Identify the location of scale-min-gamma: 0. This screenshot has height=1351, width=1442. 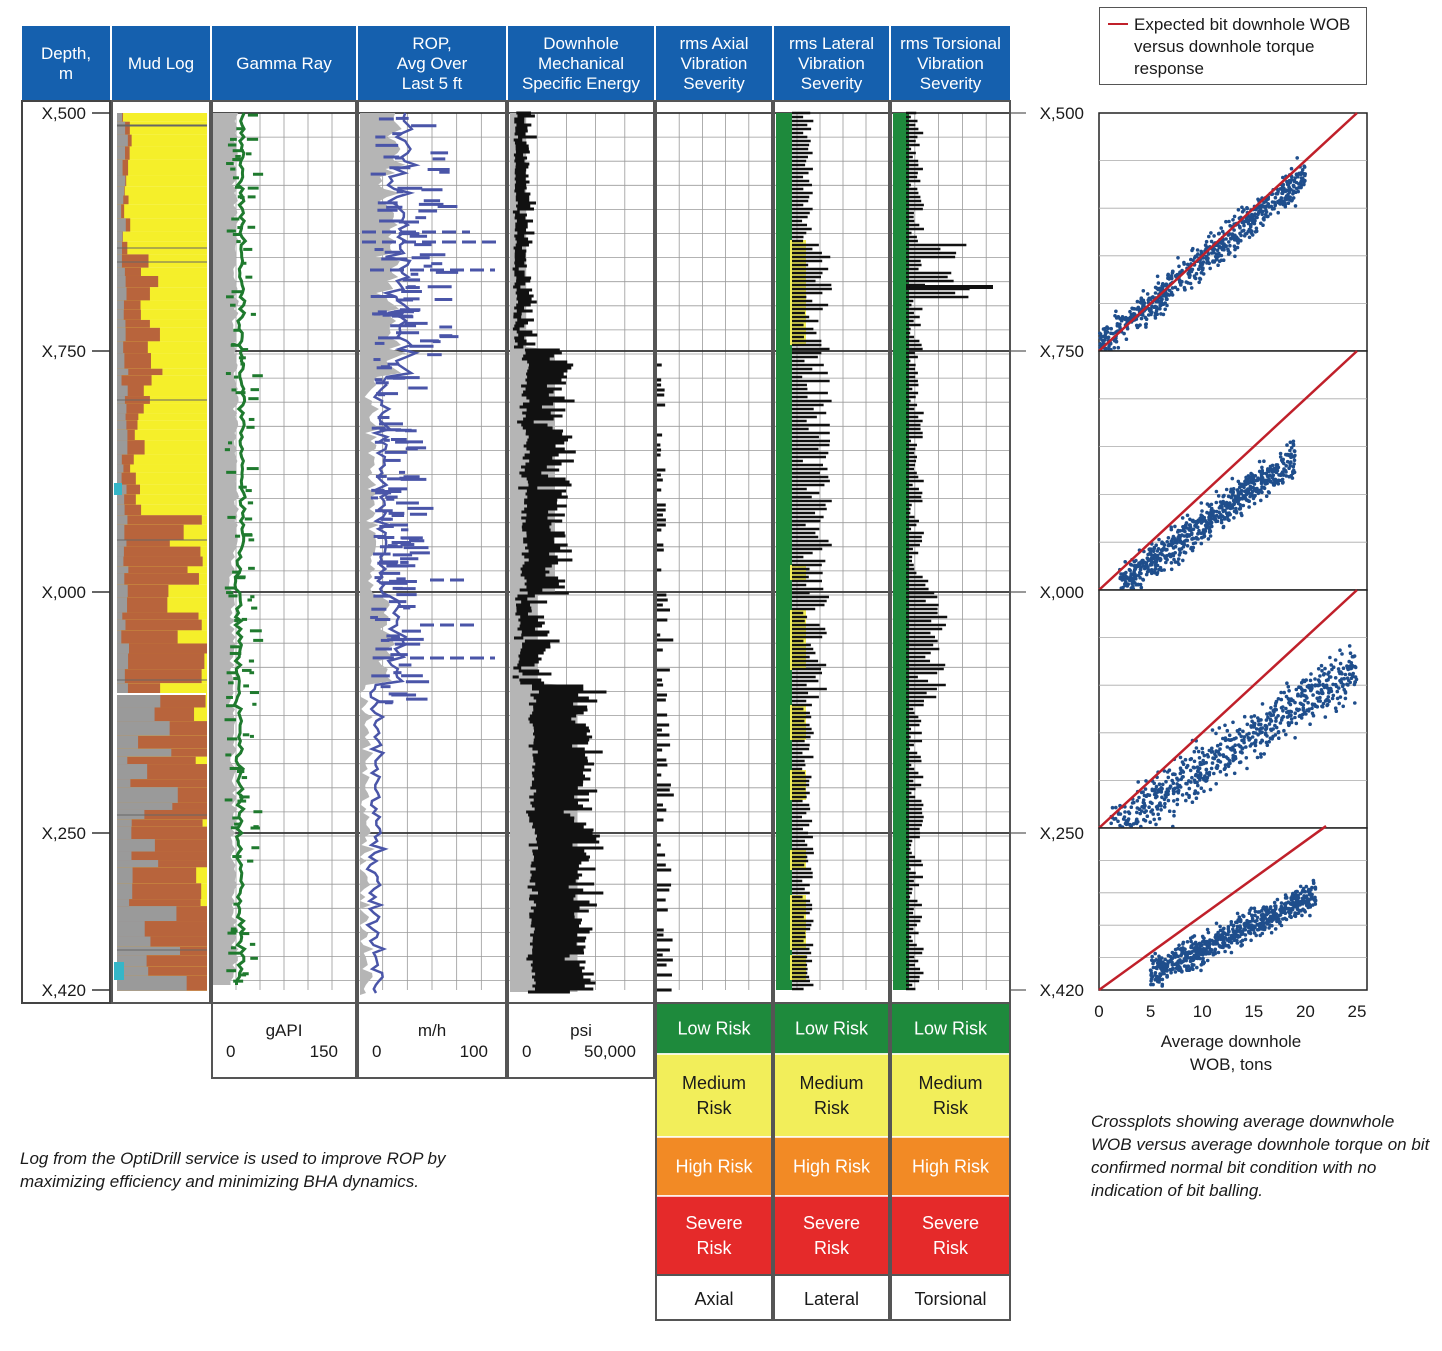
(230, 1051).